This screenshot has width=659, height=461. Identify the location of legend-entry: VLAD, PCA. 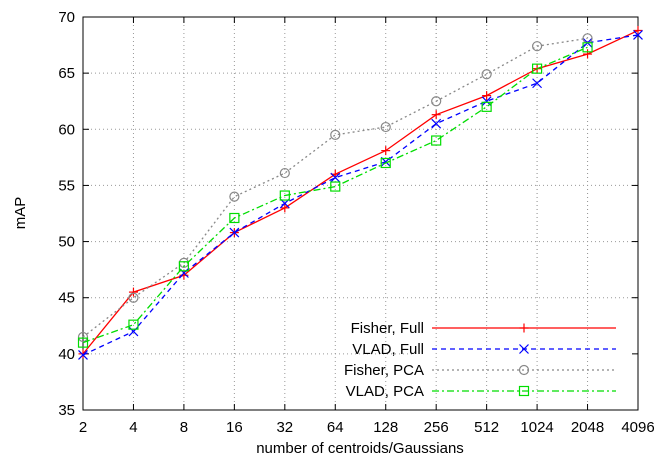
(481, 391).